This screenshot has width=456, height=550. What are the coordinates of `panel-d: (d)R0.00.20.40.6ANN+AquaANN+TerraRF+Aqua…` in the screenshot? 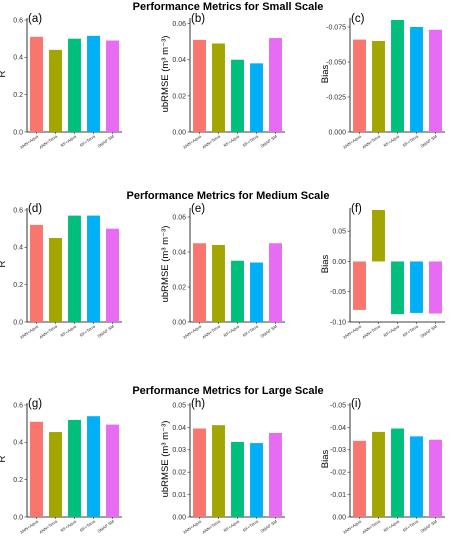 It's located at (61, 271).